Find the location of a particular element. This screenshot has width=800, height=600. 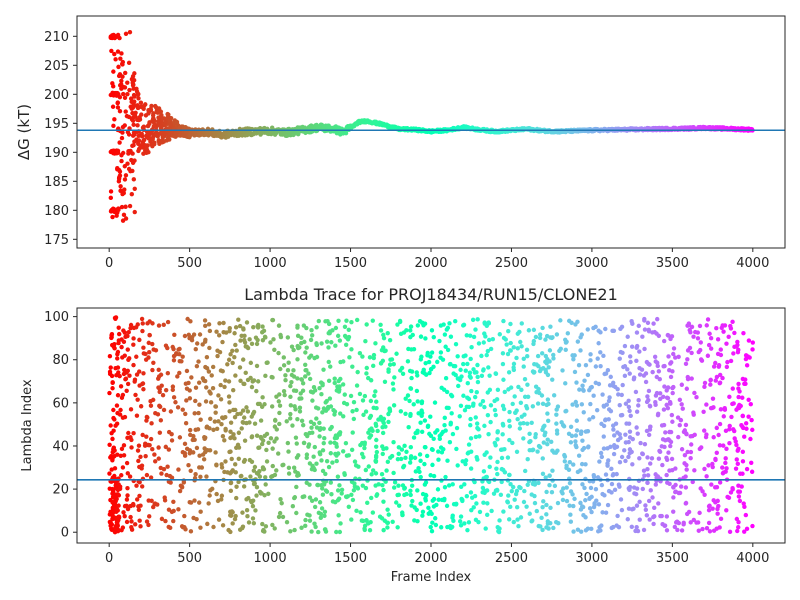

delta-g-x-ticks: 0 500 1000 1500 2000 2500 3000 3500 4000 is located at coordinates (437, 259).